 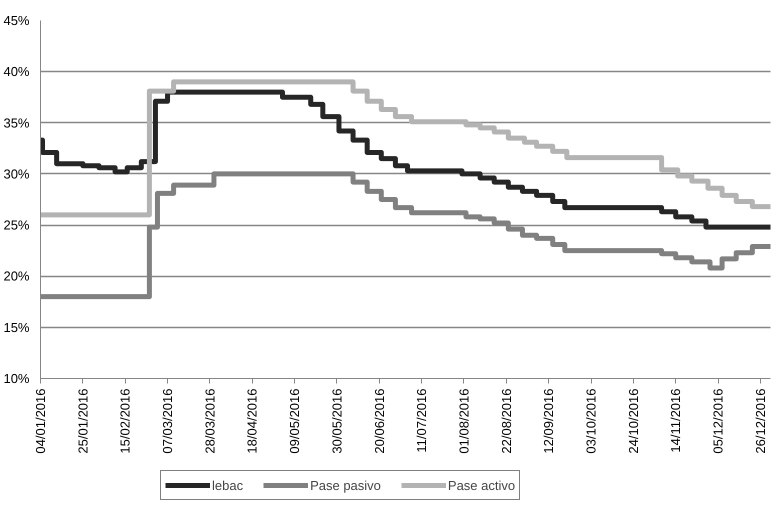 I want to click on x-tick-label: 24/10/2016, so click(x=633, y=421).